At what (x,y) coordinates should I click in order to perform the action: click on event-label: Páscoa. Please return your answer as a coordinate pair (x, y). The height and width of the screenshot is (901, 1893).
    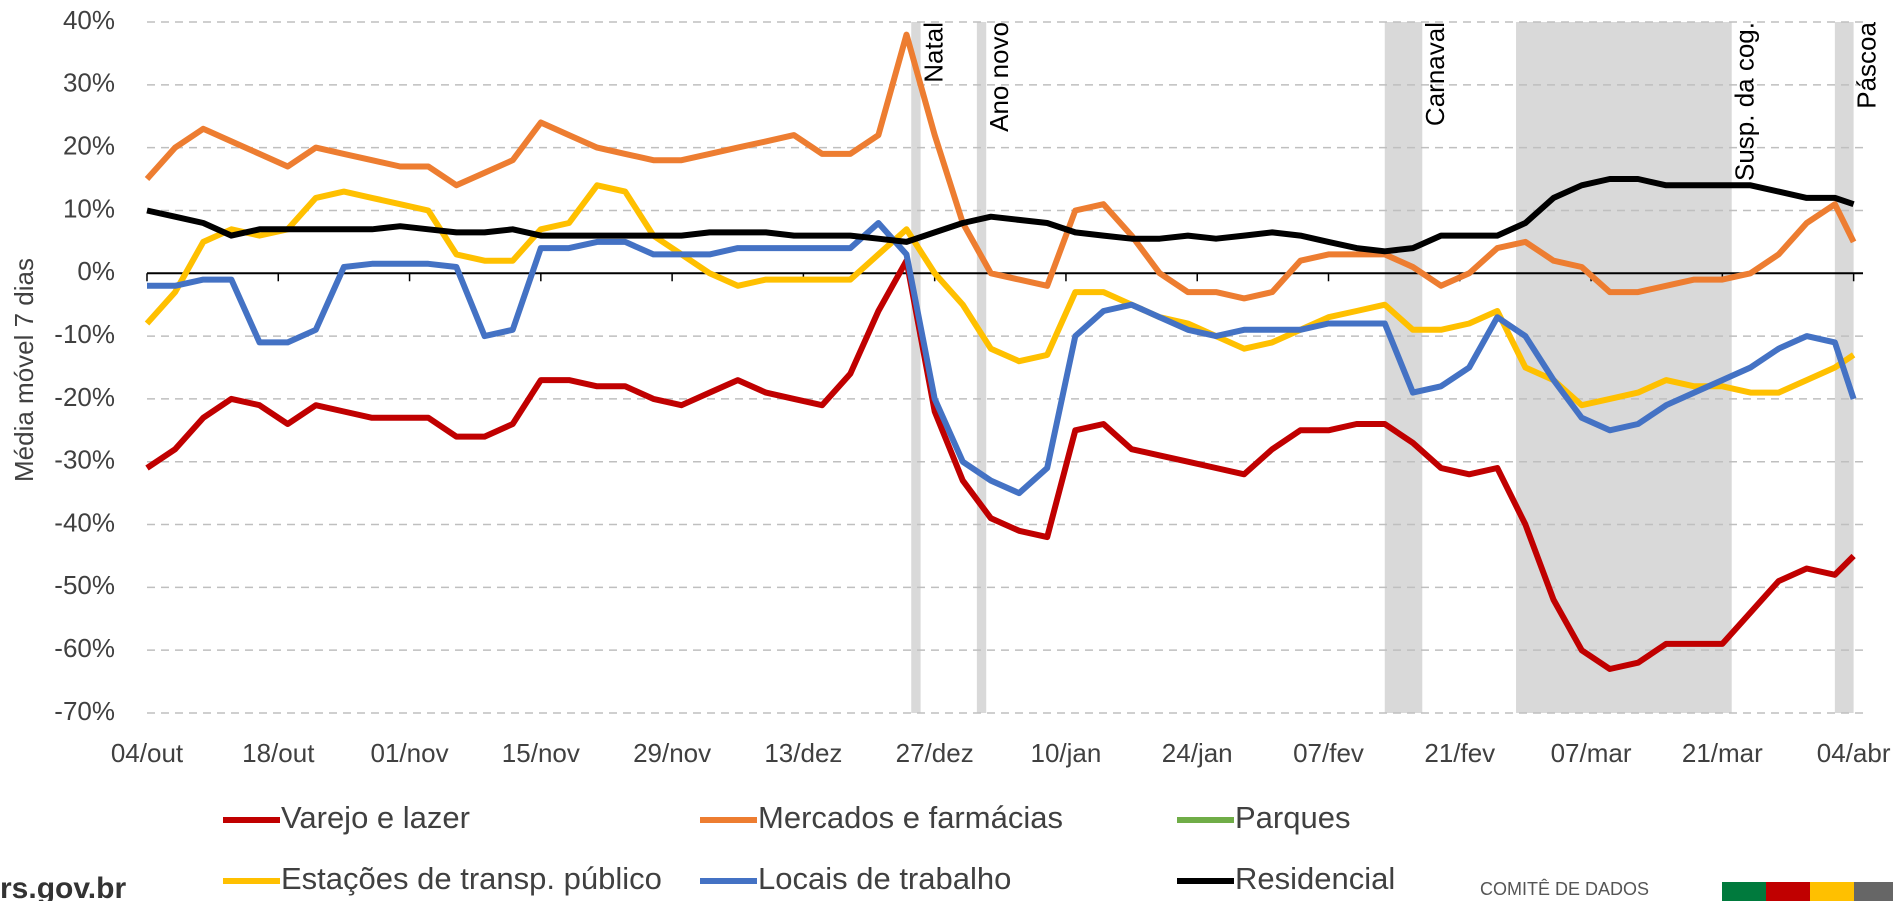
    Looking at the image, I should click on (1866, 64).